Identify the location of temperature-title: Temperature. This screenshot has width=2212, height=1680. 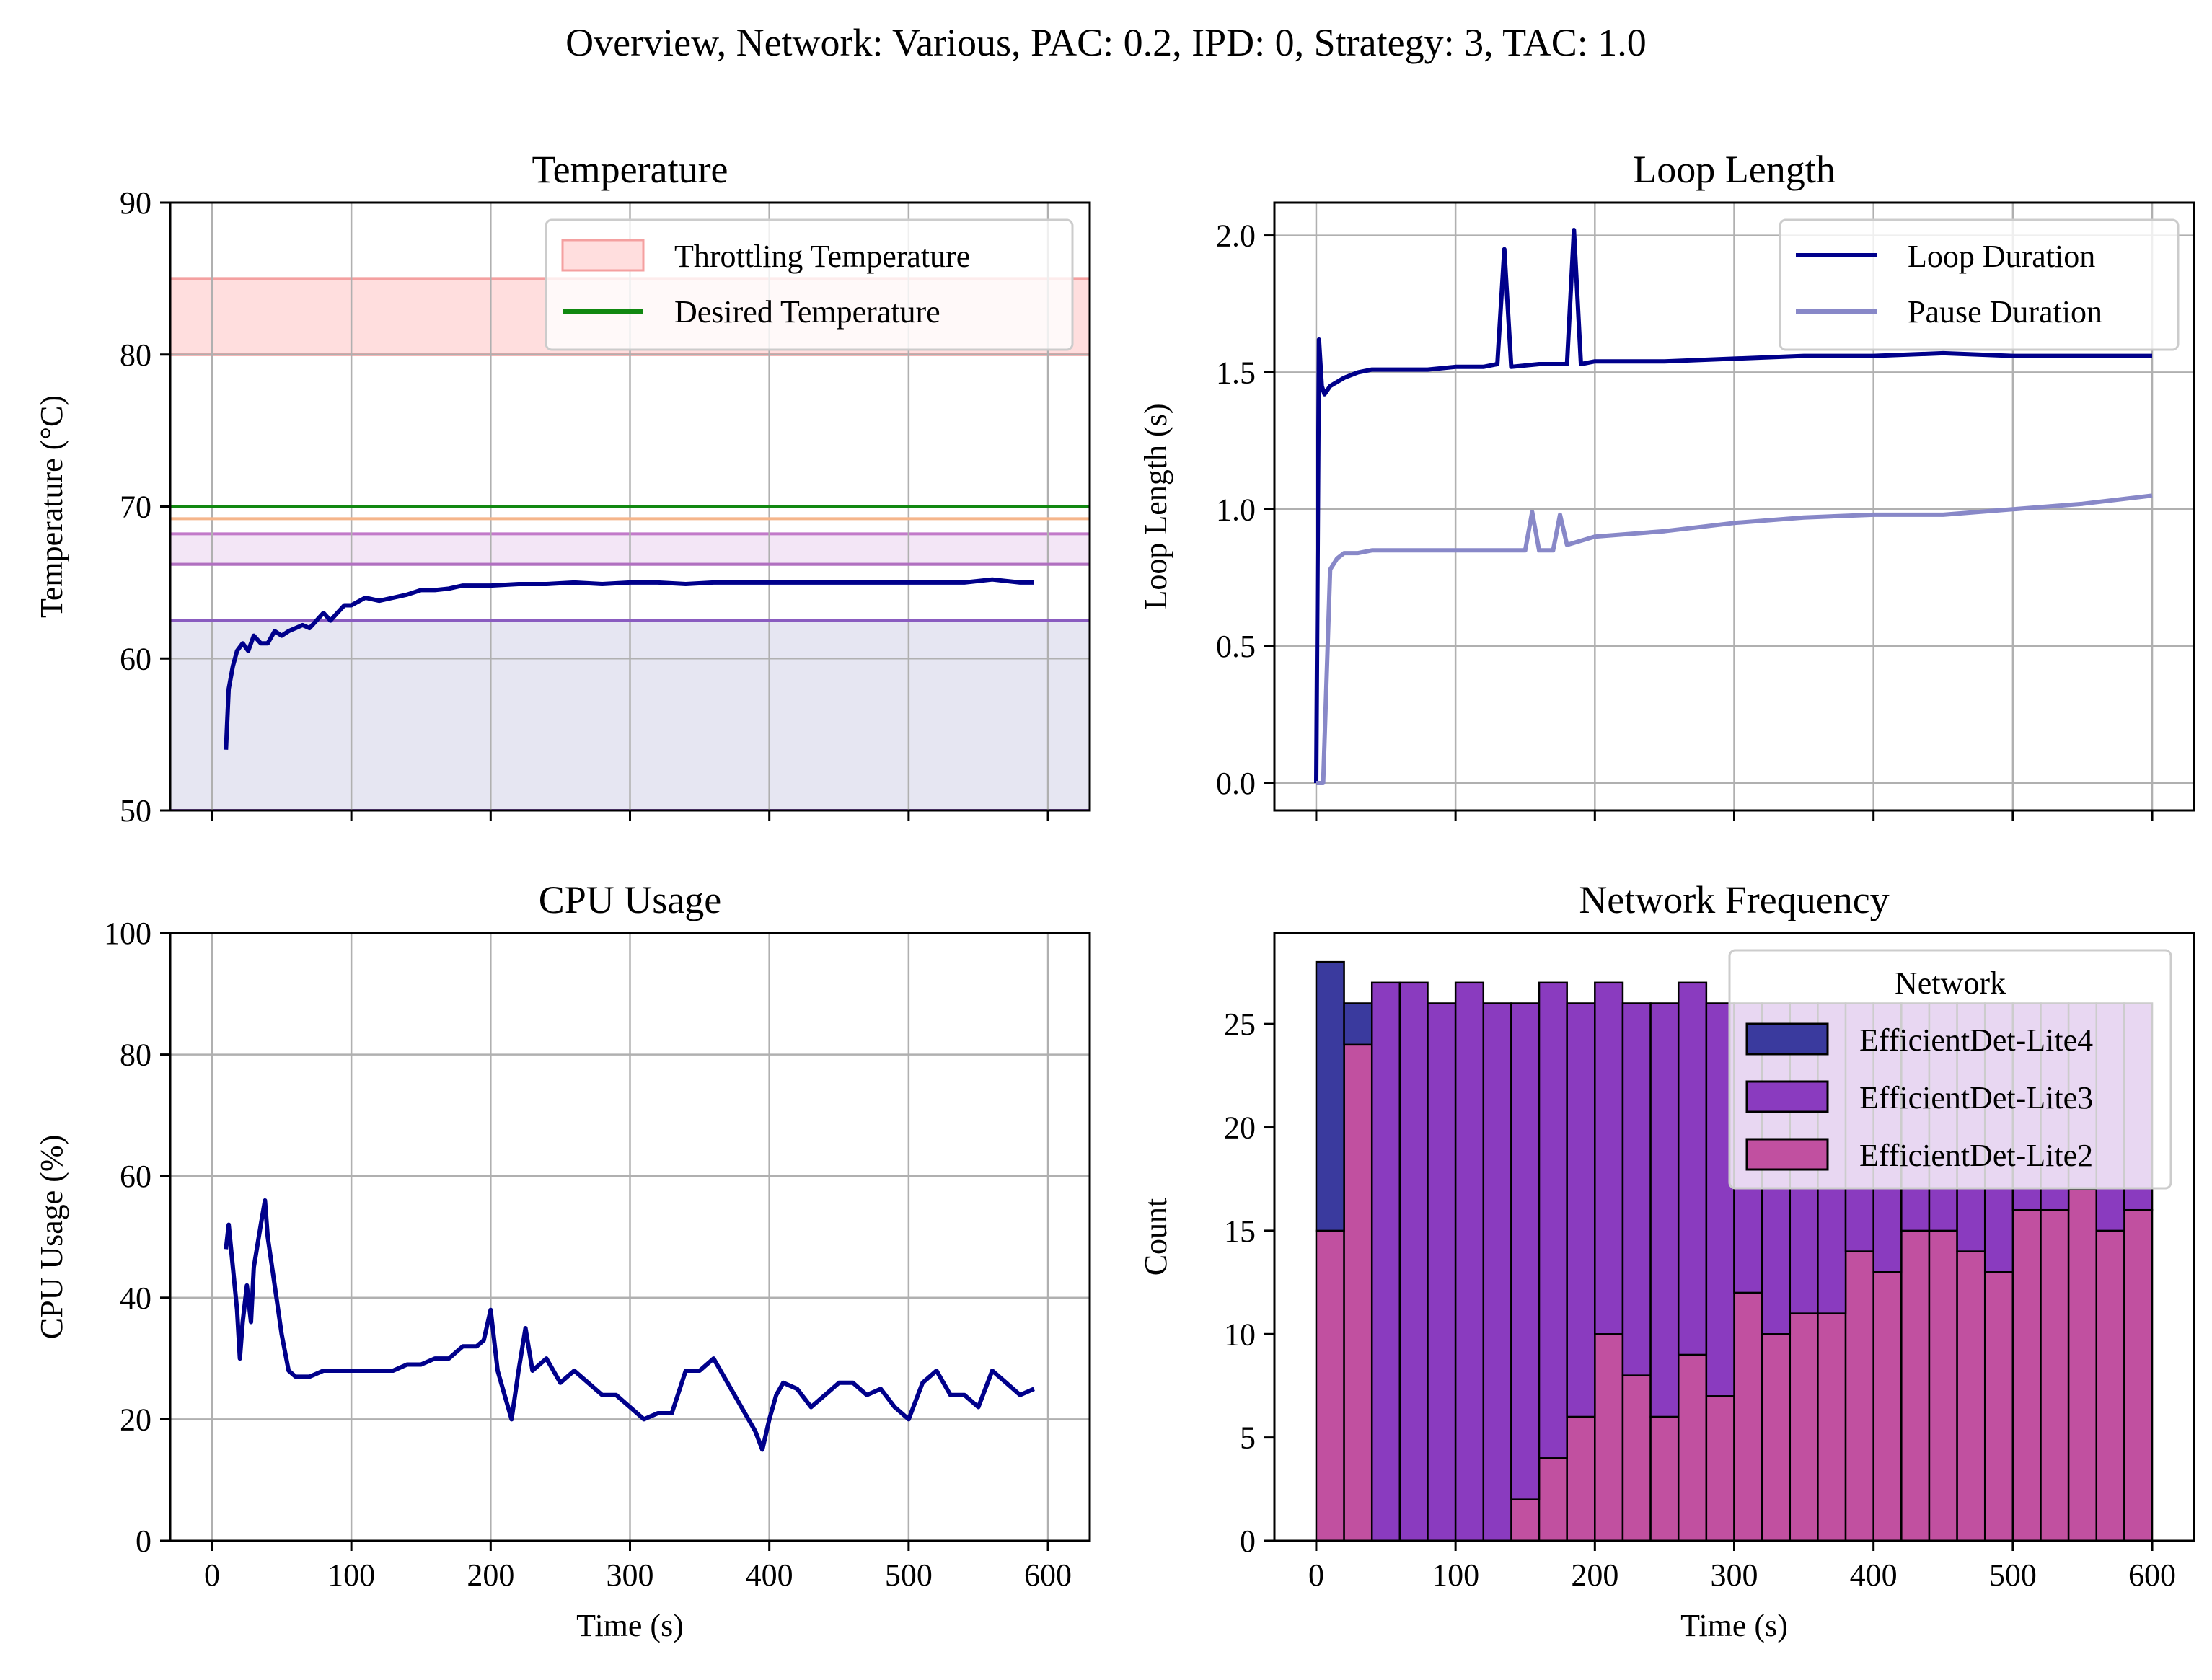
(630, 169).